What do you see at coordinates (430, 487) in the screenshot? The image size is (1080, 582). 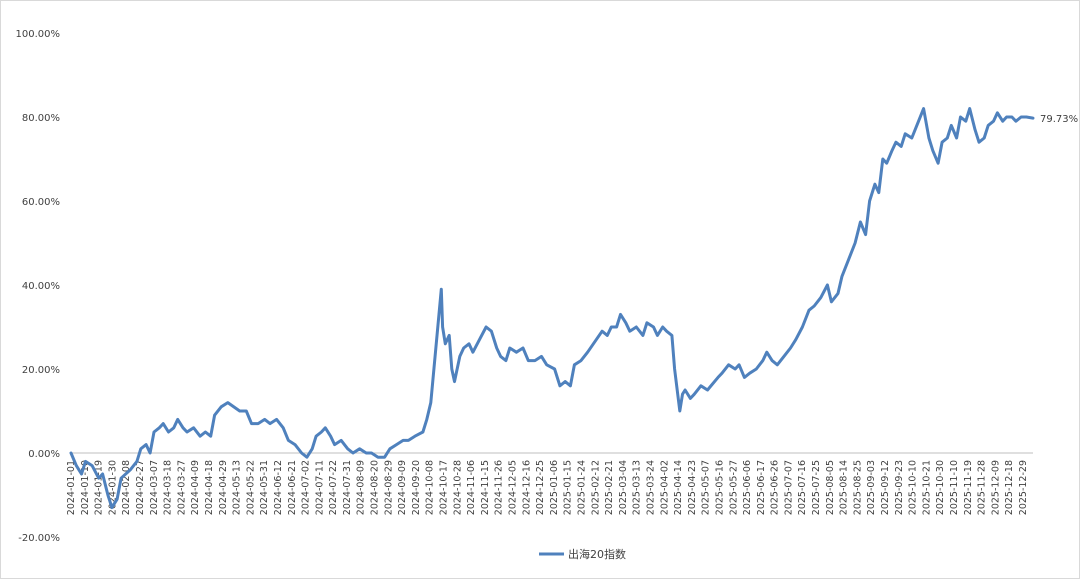 I see `x-tick-label: 2024-10-08` at bounding box center [430, 487].